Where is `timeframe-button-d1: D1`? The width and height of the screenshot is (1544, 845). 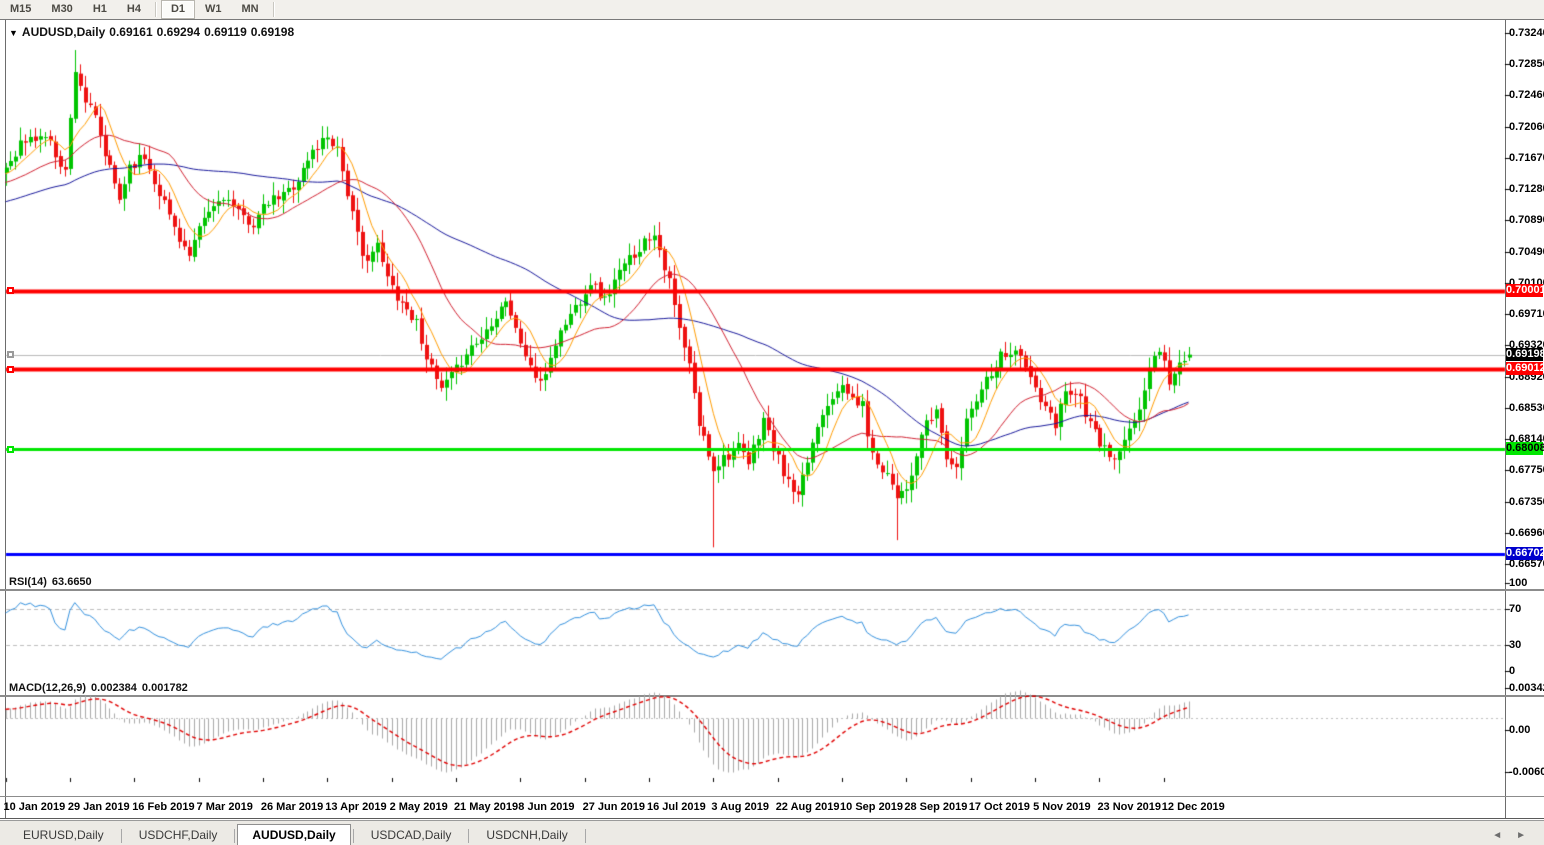
timeframe-button-d1: D1 is located at coordinates (177, 9).